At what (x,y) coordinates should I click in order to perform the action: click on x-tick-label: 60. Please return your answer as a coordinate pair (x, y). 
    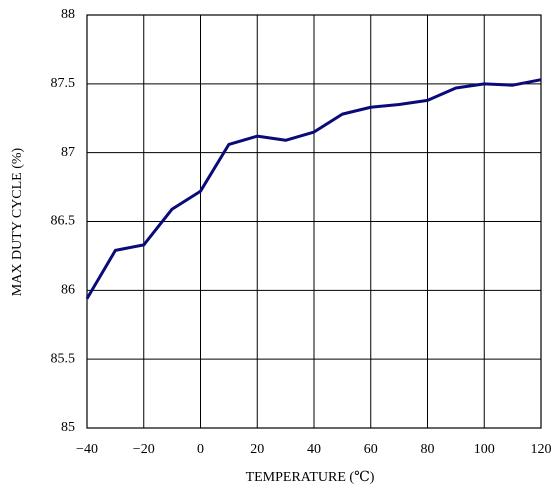
    Looking at the image, I should click on (371, 449).